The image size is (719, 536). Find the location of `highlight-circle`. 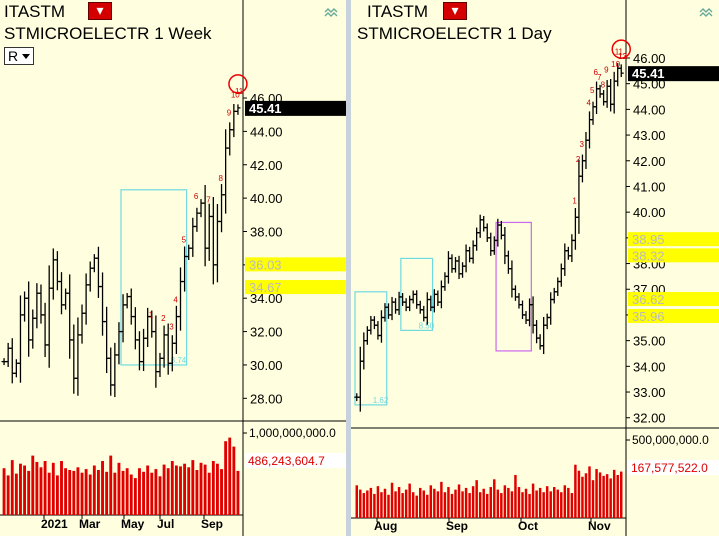

highlight-circle is located at coordinates (238, 84).